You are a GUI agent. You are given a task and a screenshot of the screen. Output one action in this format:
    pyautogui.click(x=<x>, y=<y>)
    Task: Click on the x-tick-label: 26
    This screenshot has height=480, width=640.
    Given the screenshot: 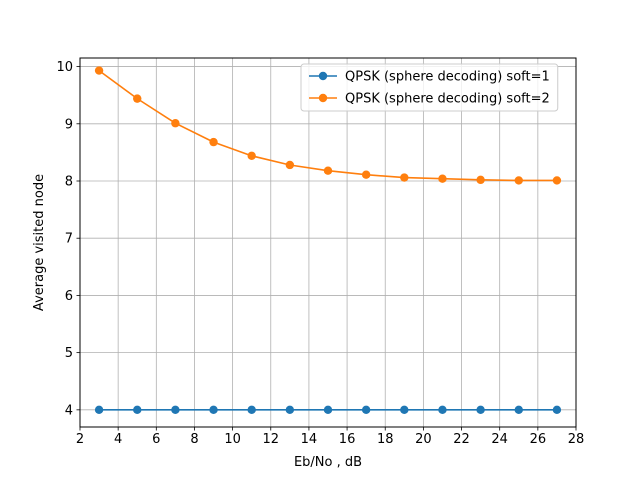 What is the action you would take?
    pyautogui.click(x=538, y=439)
    